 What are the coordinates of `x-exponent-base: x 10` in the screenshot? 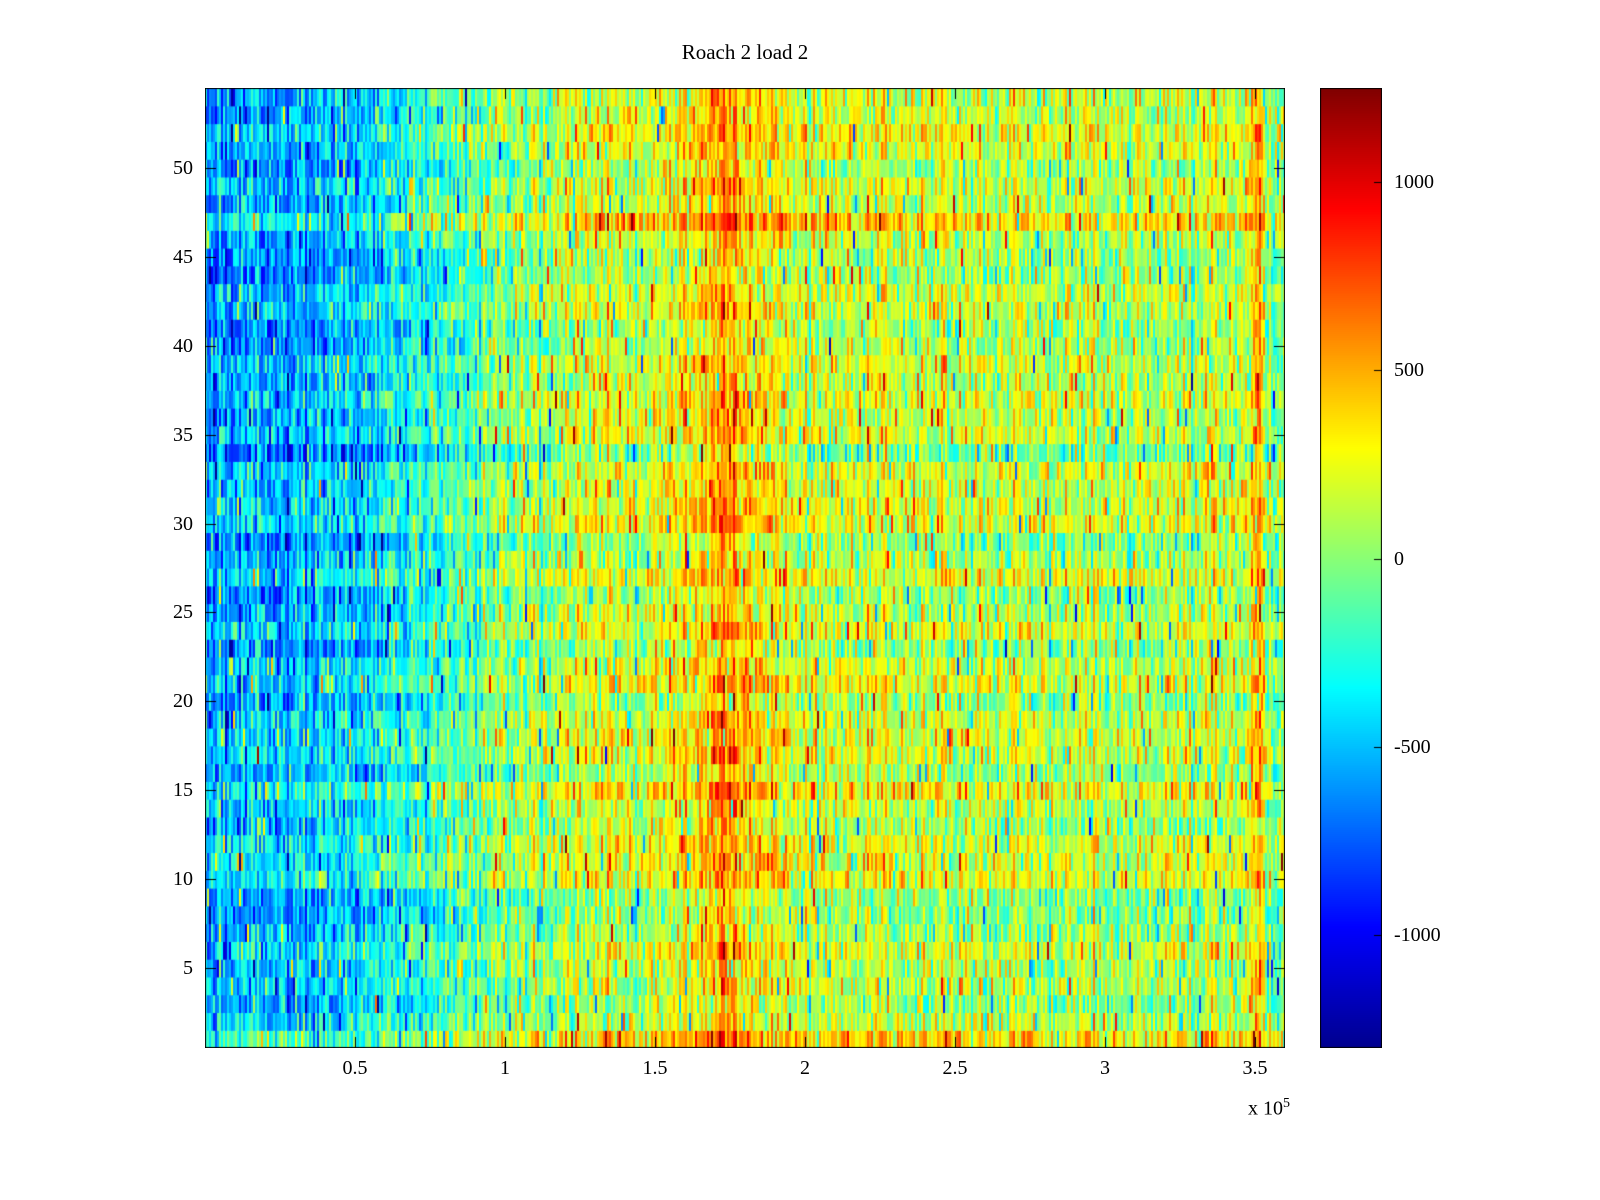 It's located at (1265, 1108).